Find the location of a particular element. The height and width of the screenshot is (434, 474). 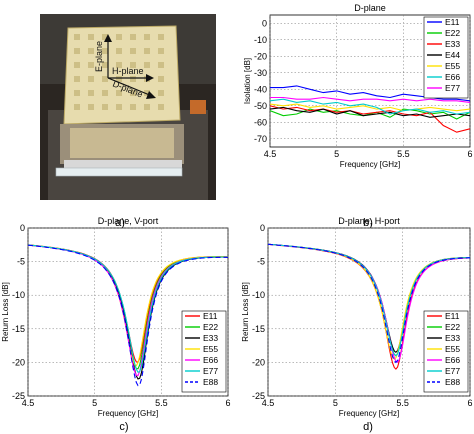

y-tick-label: -25 is located at coordinates (18, 396).